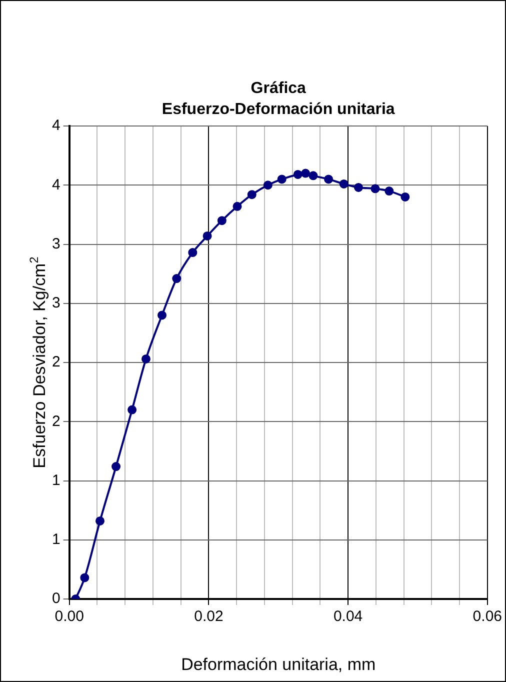  I want to click on x-axis-title: Deformación unitaria, mm, so click(278, 664).